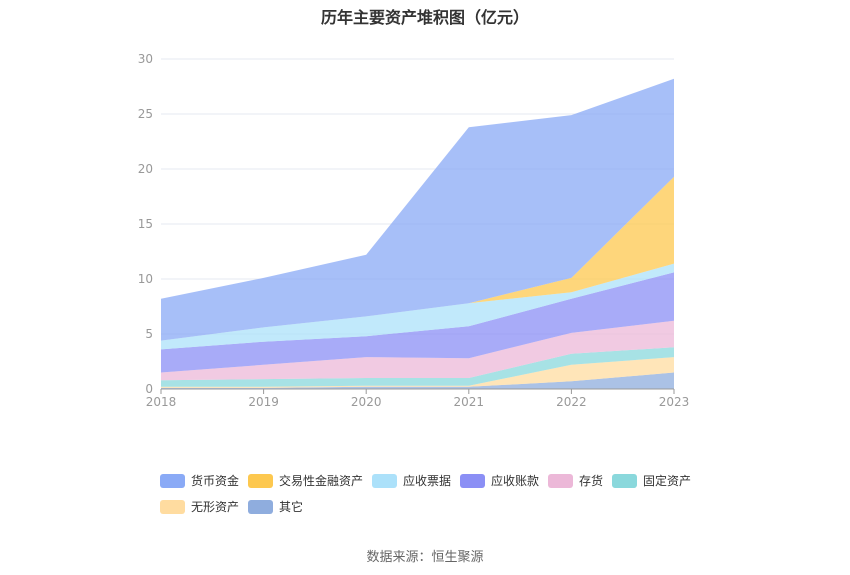  What do you see at coordinates (571, 402) in the screenshot?
I see `x-tick-label: 2022` at bounding box center [571, 402].